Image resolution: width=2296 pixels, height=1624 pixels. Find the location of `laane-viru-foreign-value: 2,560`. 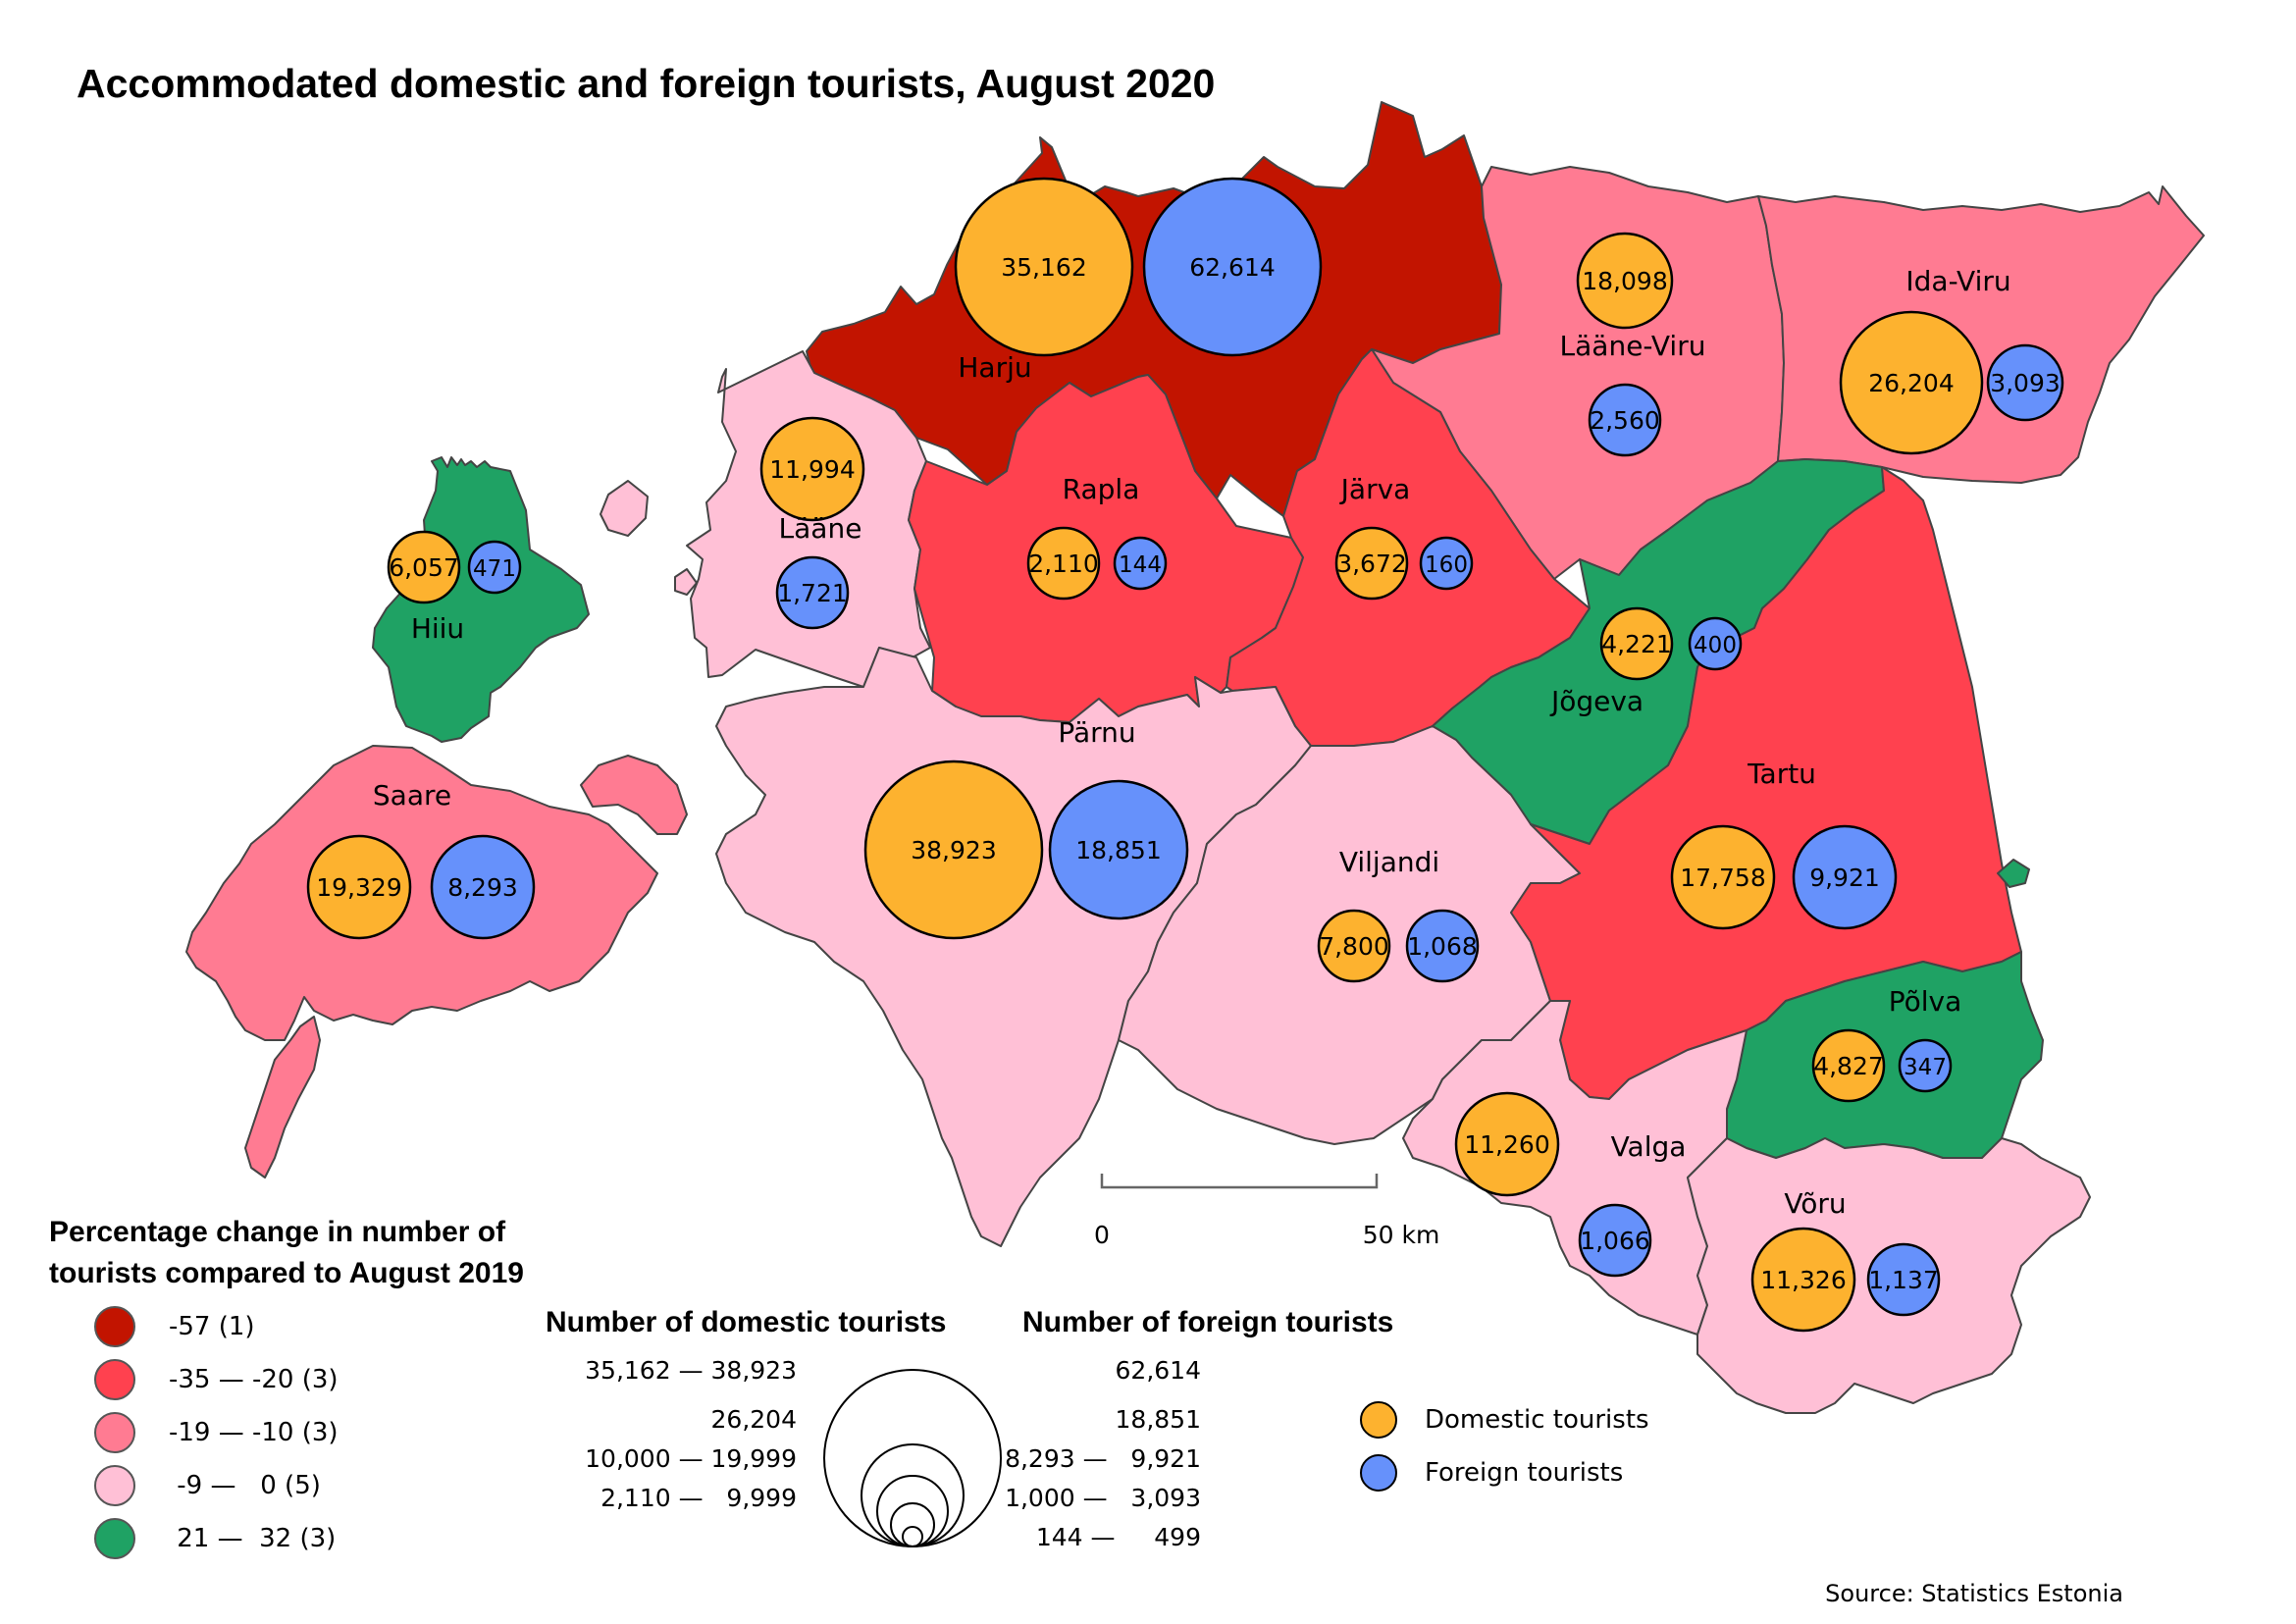

laane-viru-foreign-value: 2,560 is located at coordinates (1625, 420).